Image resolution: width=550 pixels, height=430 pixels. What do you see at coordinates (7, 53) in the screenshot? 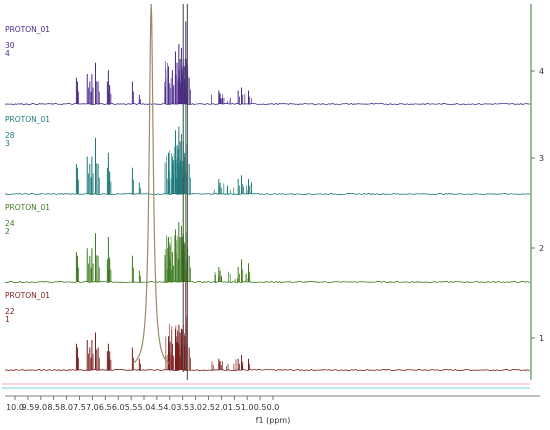
I see `trace-label: 4` at bounding box center [7, 53].